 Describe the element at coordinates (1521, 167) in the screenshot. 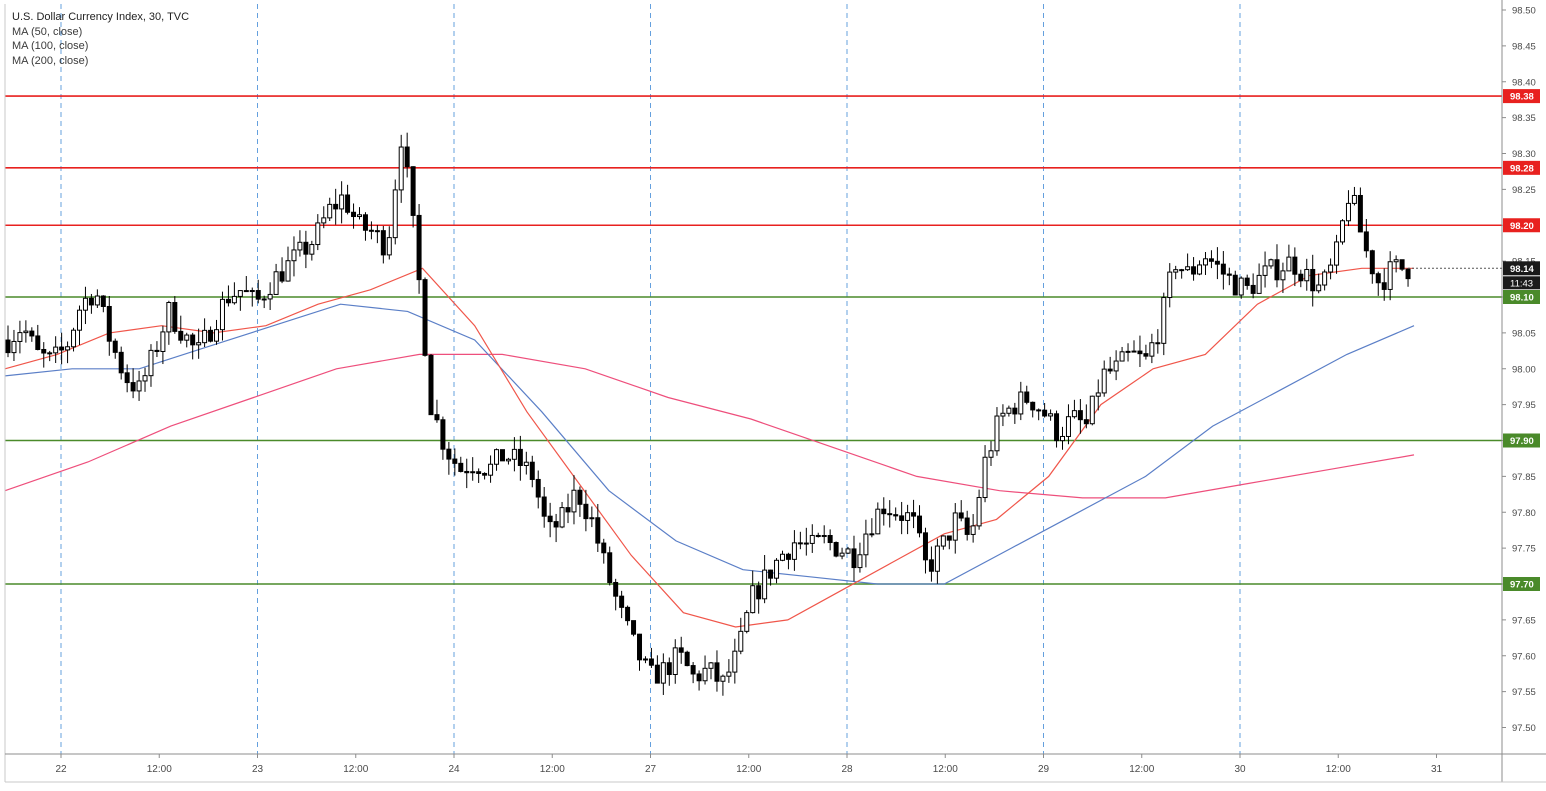

I see `resistance-level-tag` at that location.